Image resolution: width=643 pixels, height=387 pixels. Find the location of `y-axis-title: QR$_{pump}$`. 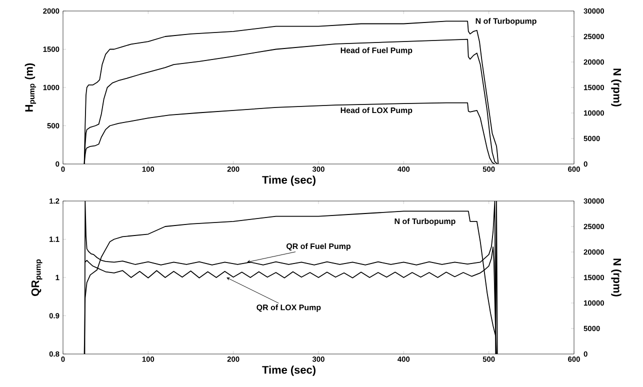

y-axis-title: QR$_{pump}$ is located at coordinates (36, 277).